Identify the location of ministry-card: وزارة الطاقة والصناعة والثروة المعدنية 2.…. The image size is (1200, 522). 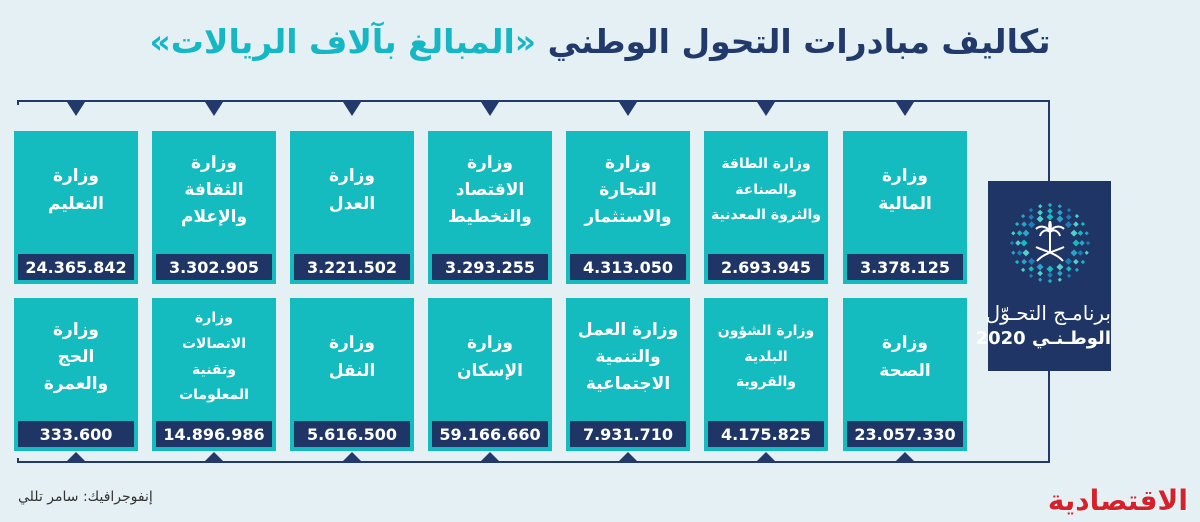
(766, 207).